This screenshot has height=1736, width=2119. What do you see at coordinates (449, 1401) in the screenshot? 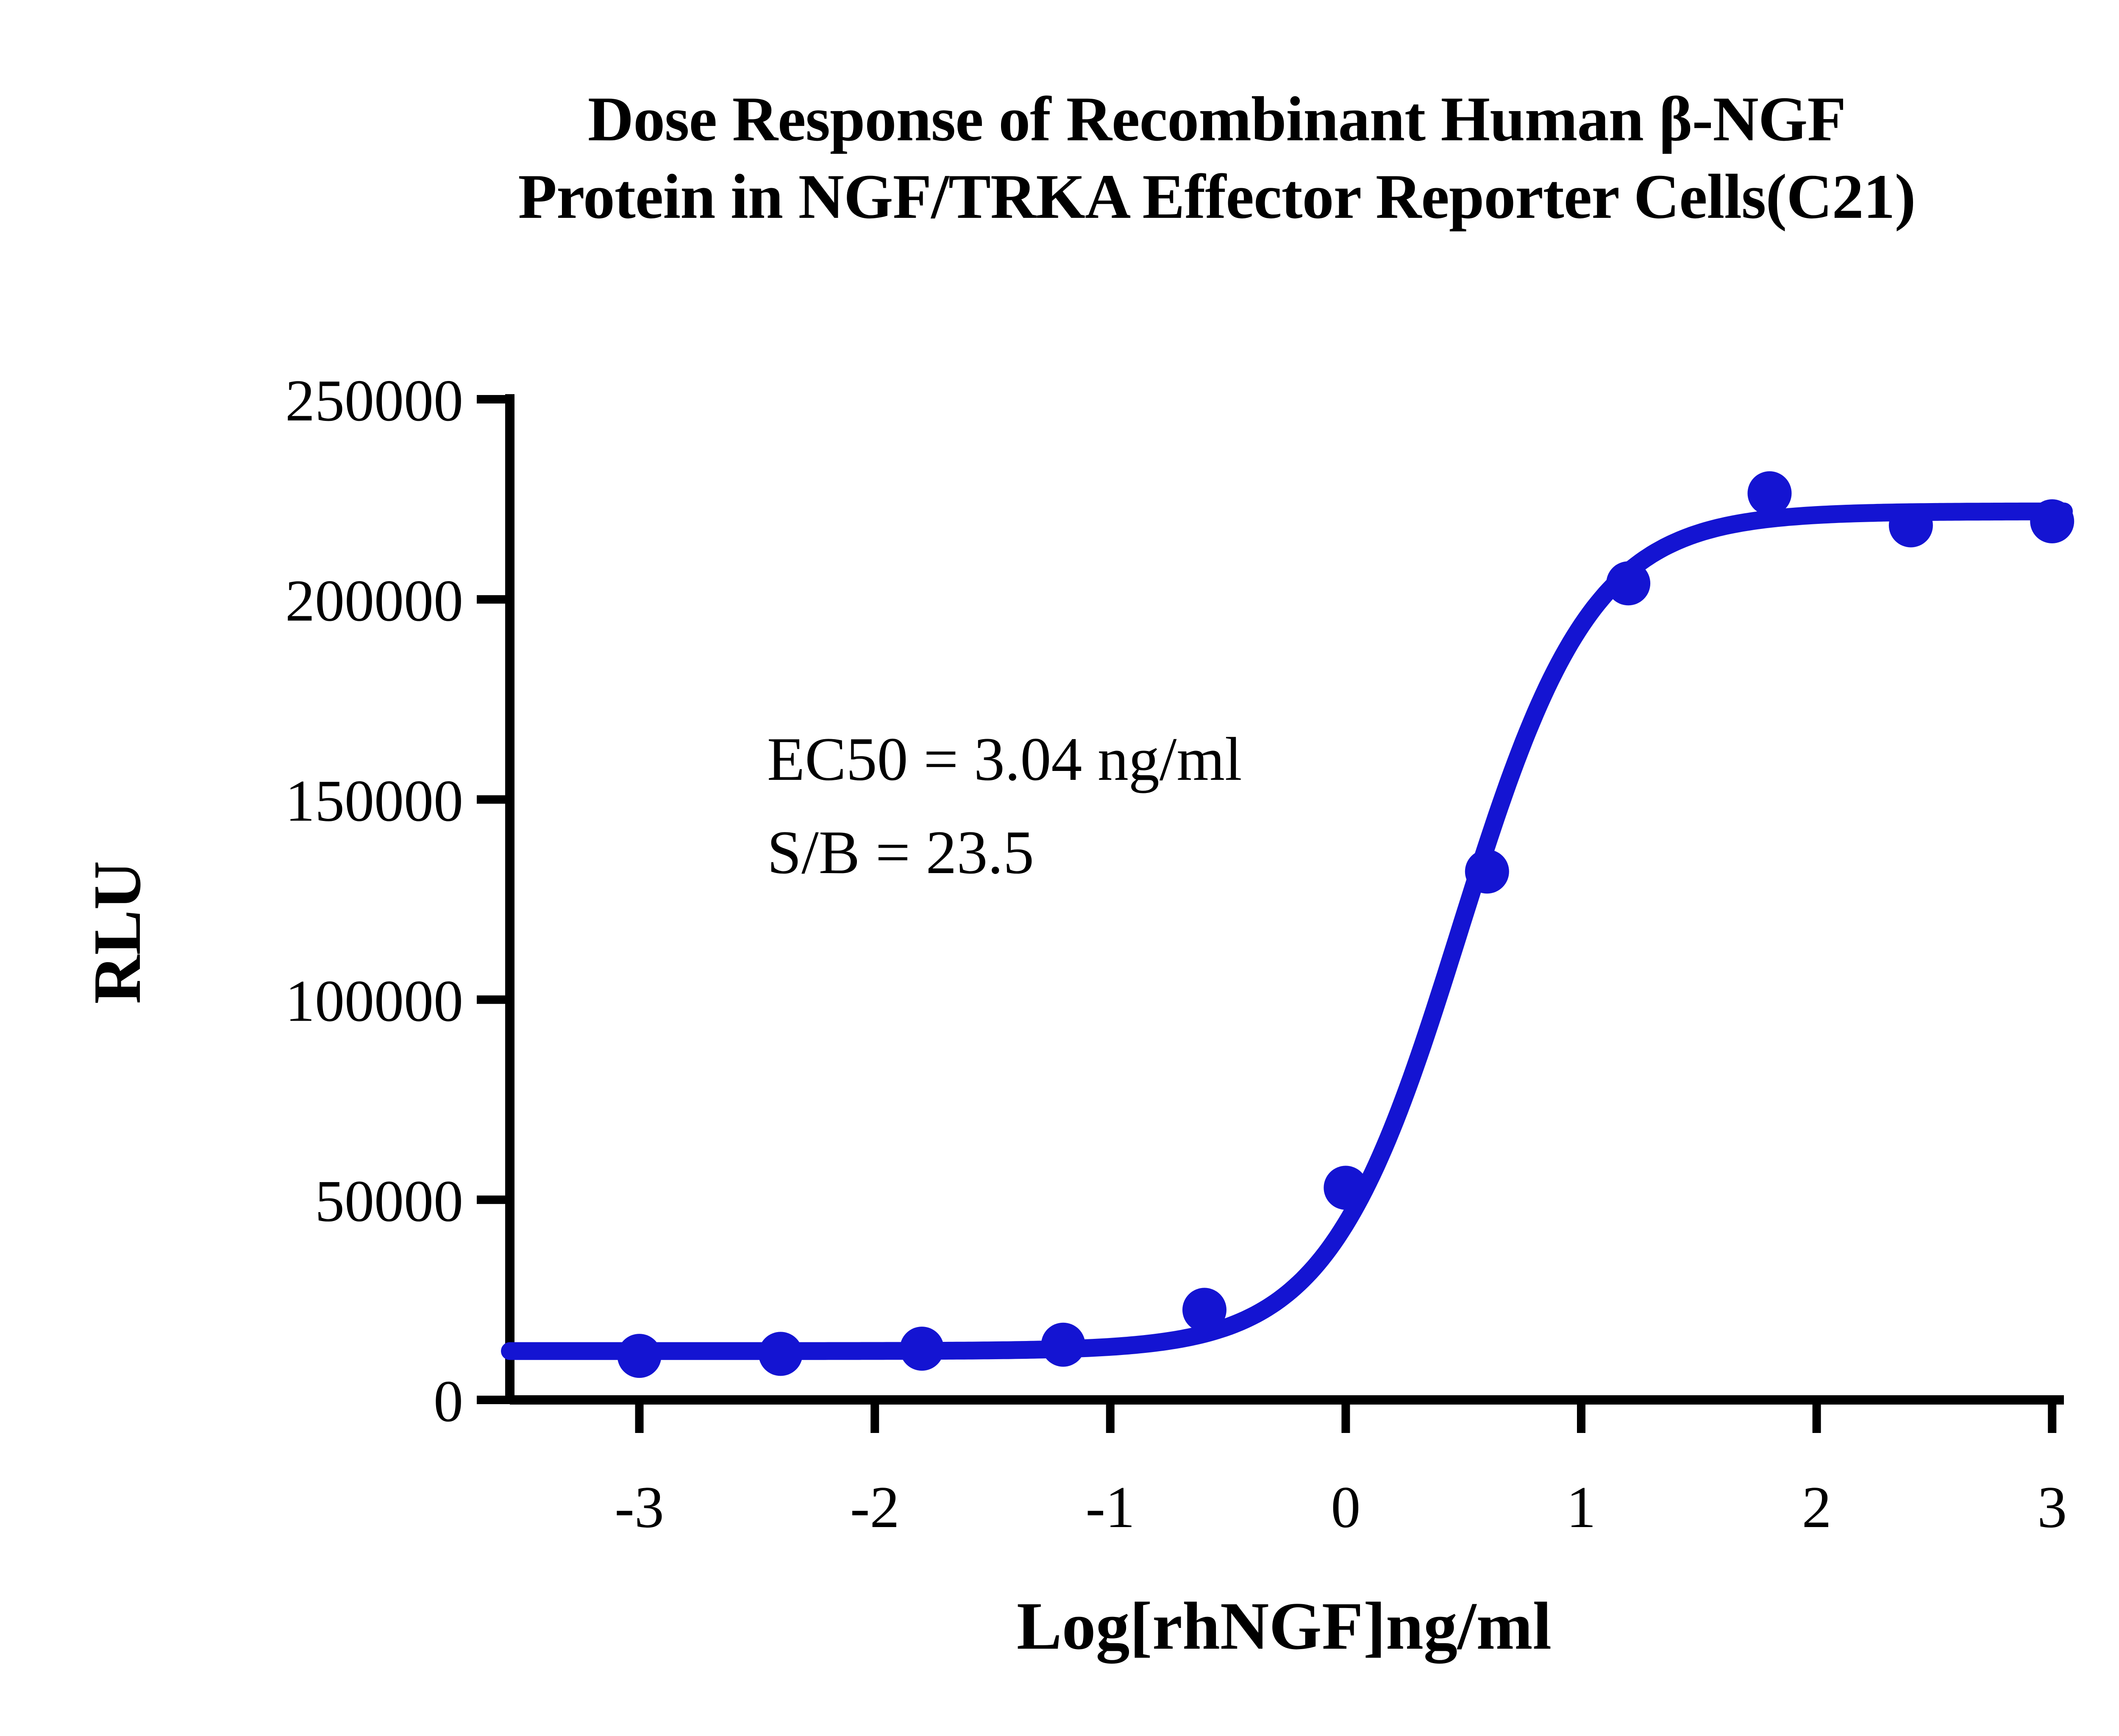
I see `y-tick-label: 0` at bounding box center [449, 1401].